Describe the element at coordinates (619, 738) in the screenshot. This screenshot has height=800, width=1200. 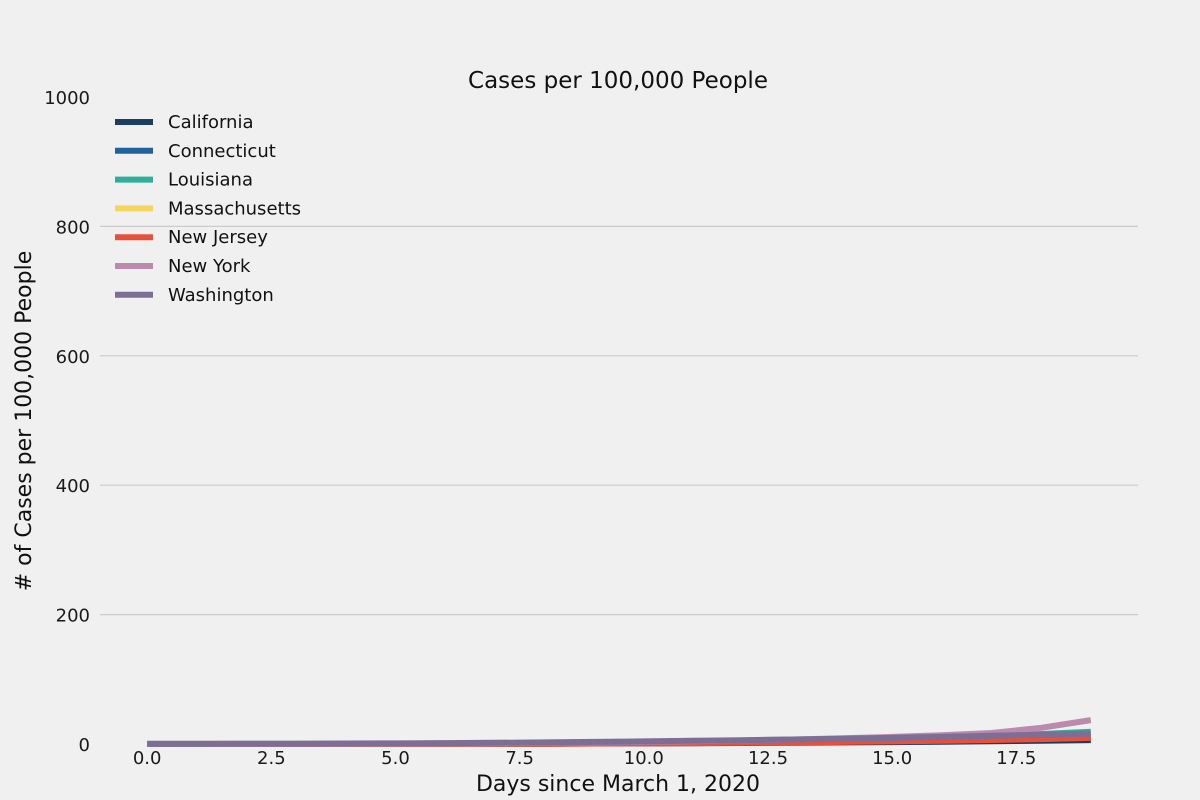
I see `series-line-washington` at that location.